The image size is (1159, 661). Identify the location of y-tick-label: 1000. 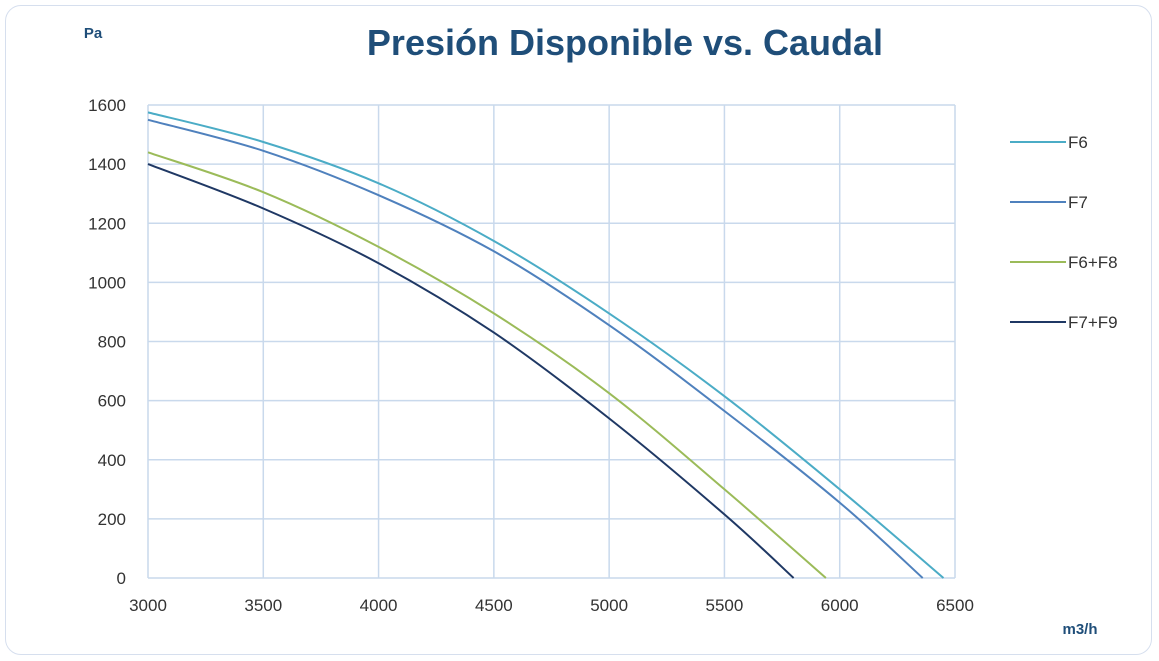
(107, 282).